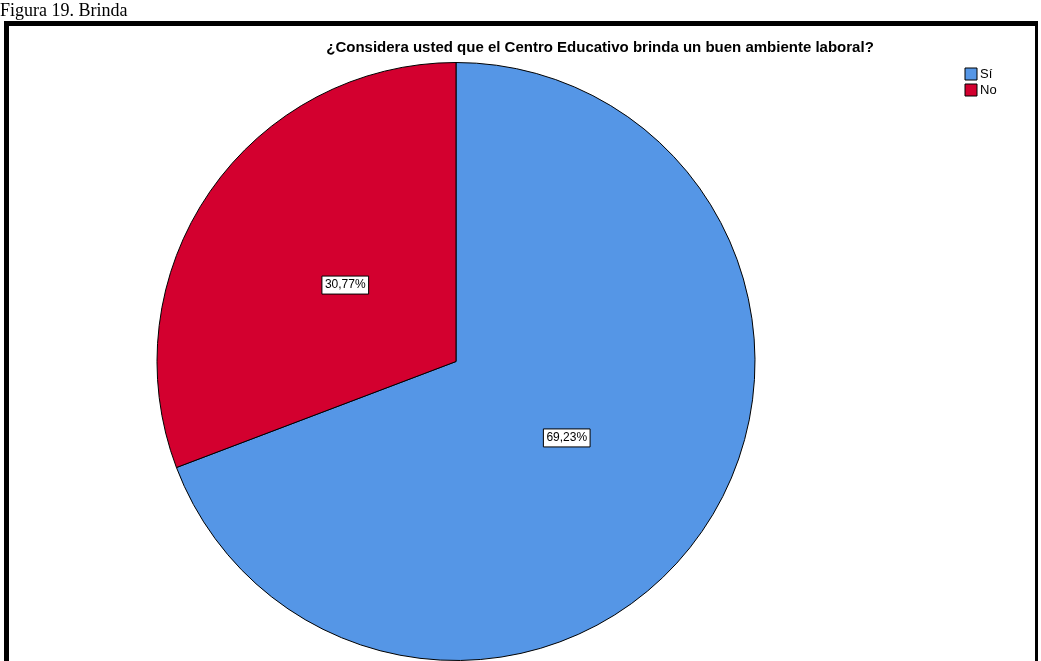 The image size is (1041, 661). What do you see at coordinates (345, 284) in the screenshot?
I see `data-label: 30,77%` at bounding box center [345, 284].